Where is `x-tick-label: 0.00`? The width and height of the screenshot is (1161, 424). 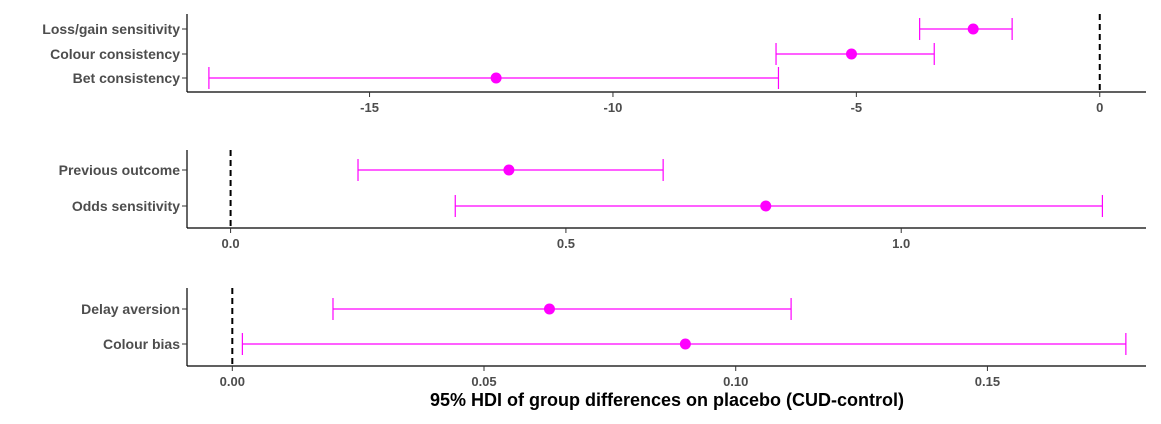 x-tick-label: 0.00 is located at coordinates (232, 381).